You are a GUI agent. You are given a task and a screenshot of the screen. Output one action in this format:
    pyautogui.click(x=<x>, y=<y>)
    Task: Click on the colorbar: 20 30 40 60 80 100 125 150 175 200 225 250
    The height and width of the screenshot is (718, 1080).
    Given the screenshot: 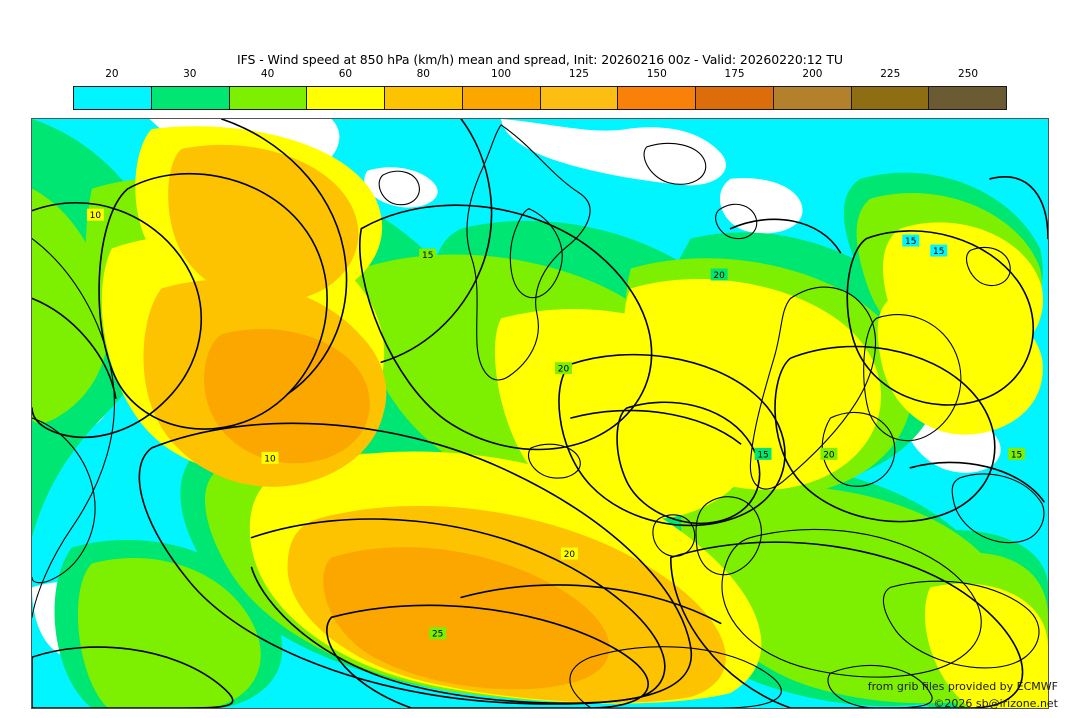 What is the action you would take?
    pyautogui.click(x=540, y=90)
    